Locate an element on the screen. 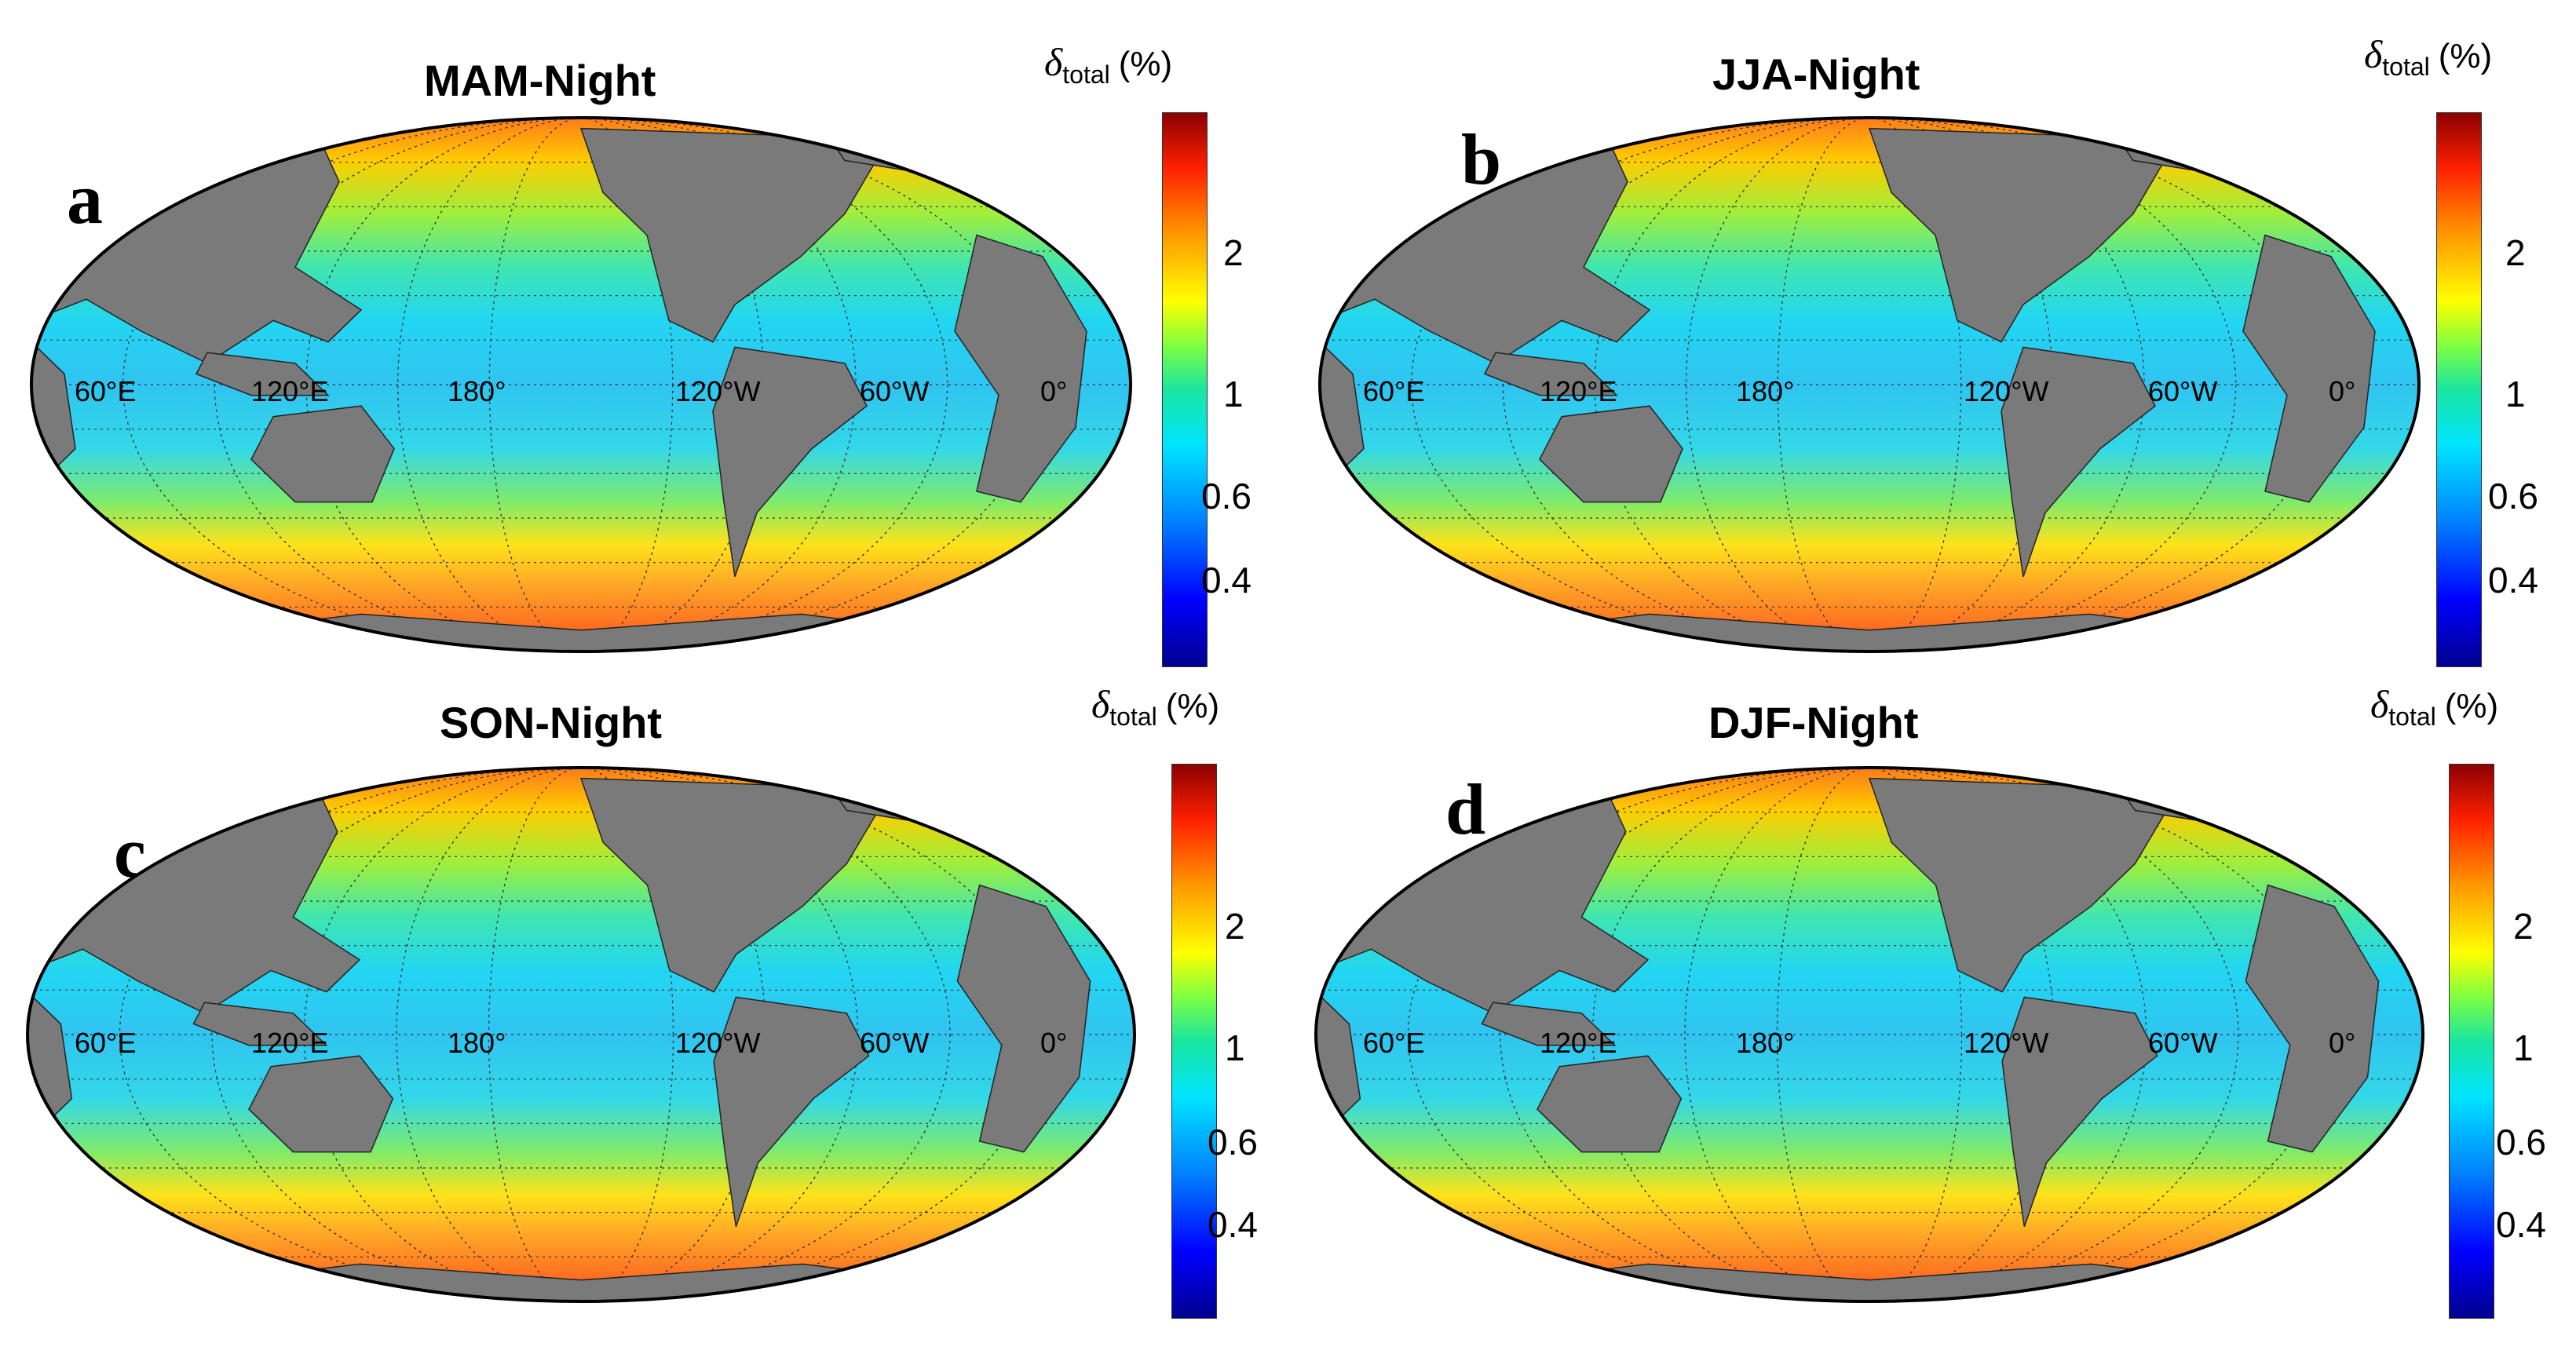 Image resolution: width=2576 pixels, height=1365 pixels. panel-letter: d is located at coordinates (1465, 809).